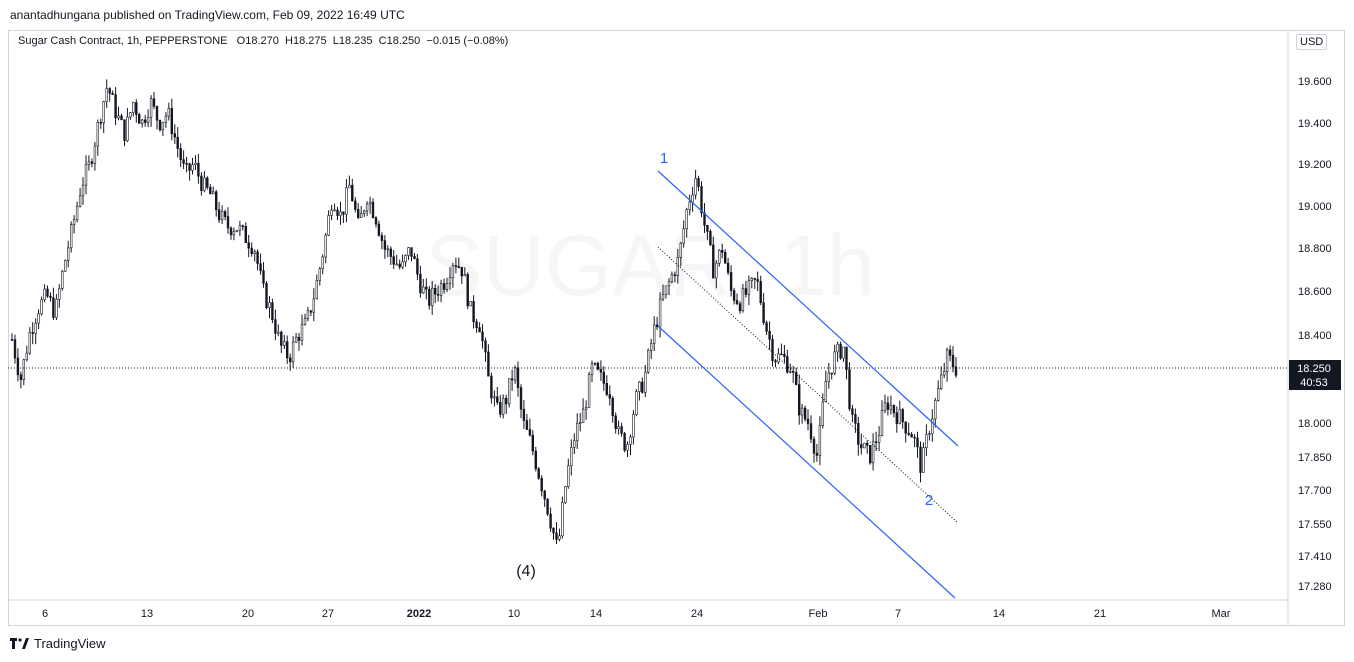  What do you see at coordinates (1315, 165) in the screenshot?
I see `price-tick-label: 19.200` at bounding box center [1315, 165].